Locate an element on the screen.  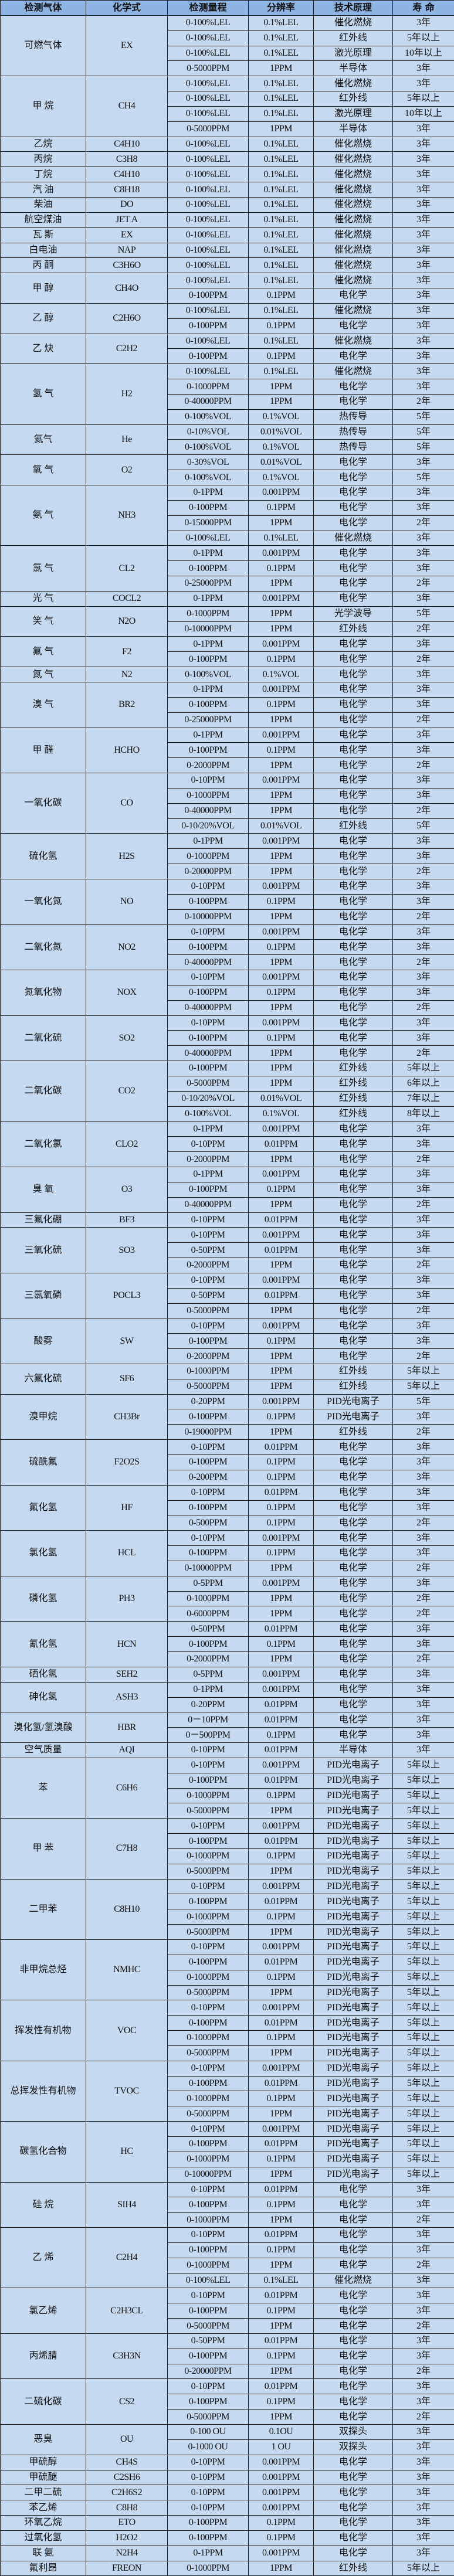
gas-name-cell: 二氧化硫 is located at coordinates (43, 1038).